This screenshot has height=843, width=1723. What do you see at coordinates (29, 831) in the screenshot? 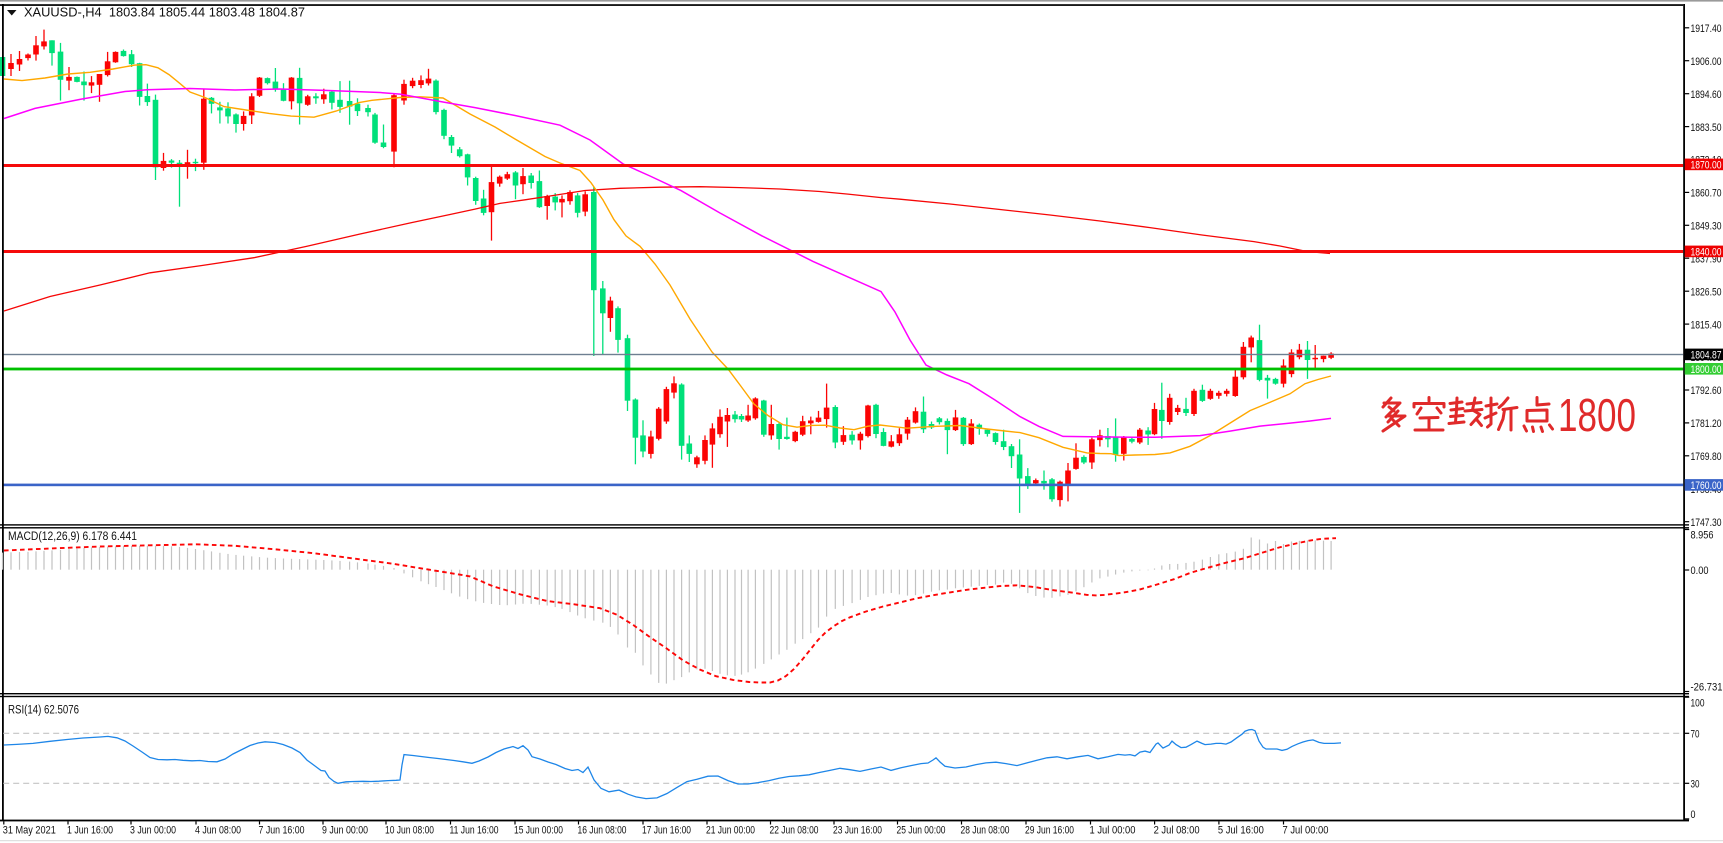
I see `svg-text: 31 May 2021` at bounding box center [29, 831].